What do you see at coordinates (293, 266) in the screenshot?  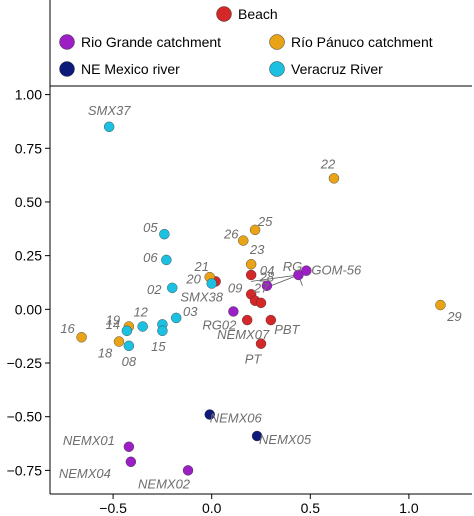 I see `point-label: RG` at bounding box center [293, 266].